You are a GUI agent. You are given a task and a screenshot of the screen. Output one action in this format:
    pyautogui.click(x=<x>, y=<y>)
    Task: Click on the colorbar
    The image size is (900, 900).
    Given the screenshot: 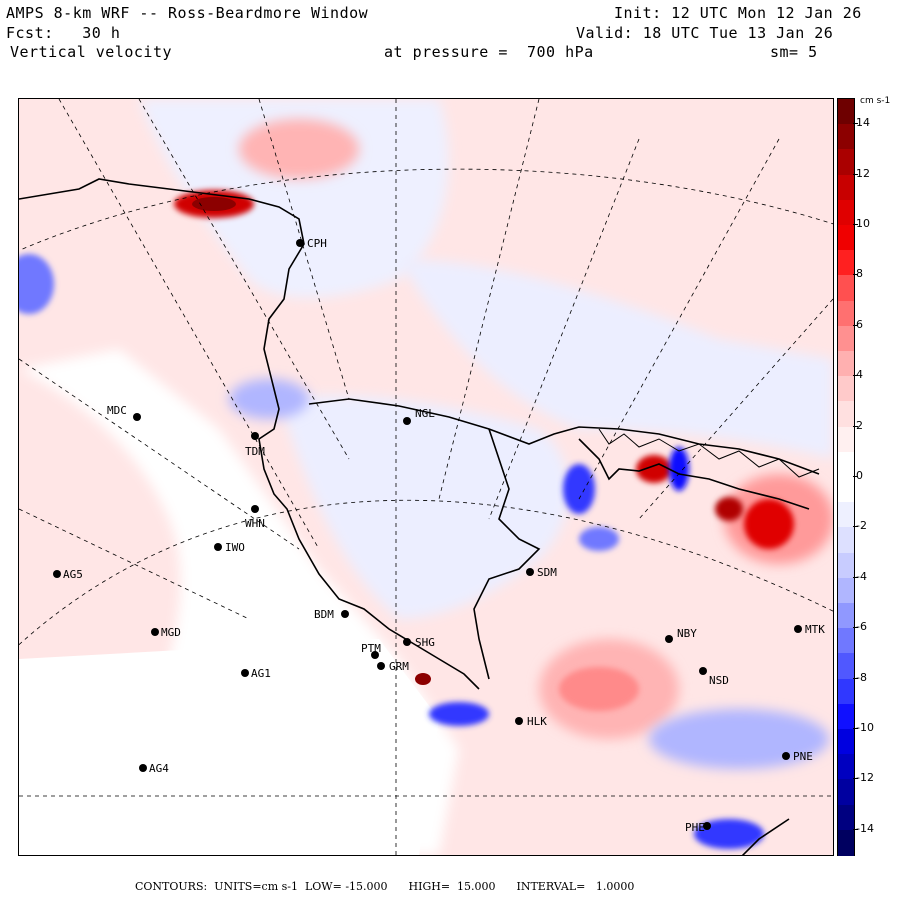 What is the action you would take?
    pyautogui.click(x=846, y=477)
    